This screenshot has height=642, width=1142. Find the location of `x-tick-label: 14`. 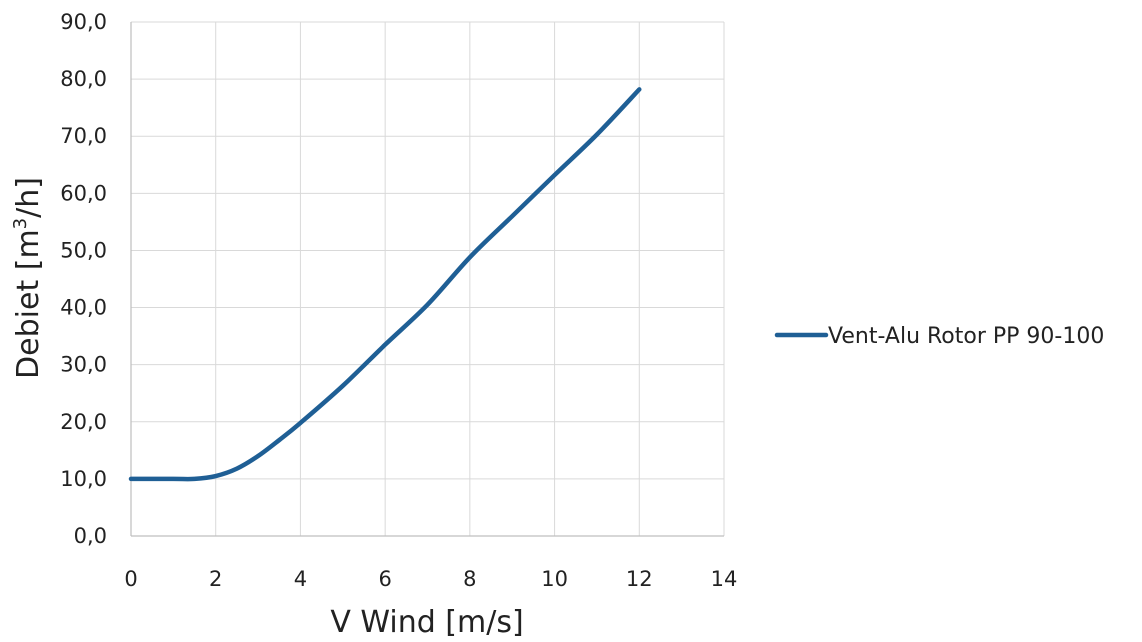

x-tick-label: 14 is located at coordinates (724, 579).